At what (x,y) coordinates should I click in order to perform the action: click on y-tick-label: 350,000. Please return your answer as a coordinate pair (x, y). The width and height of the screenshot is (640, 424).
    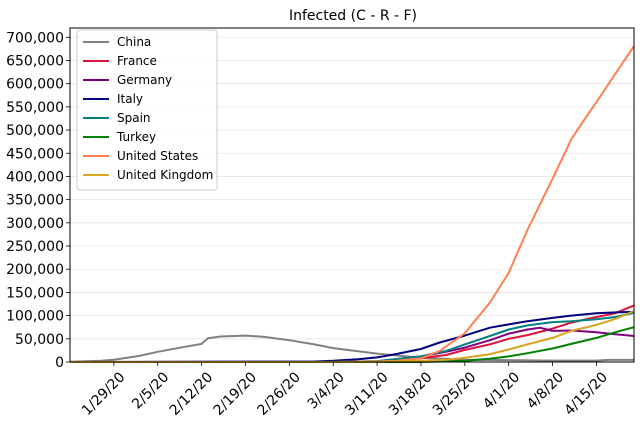
    Looking at the image, I should click on (35, 201).